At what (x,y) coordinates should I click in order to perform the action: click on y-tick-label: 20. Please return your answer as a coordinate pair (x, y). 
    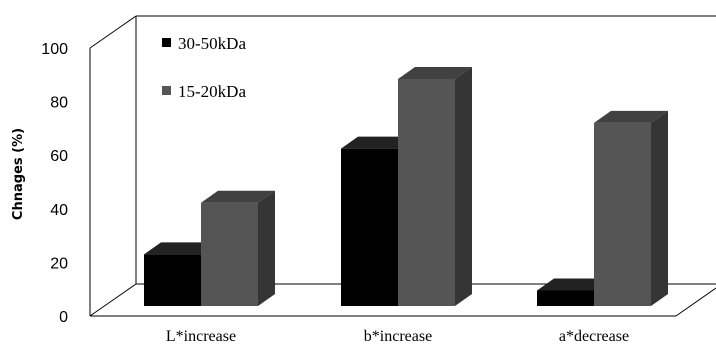
    Looking at the image, I should click on (59, 263).